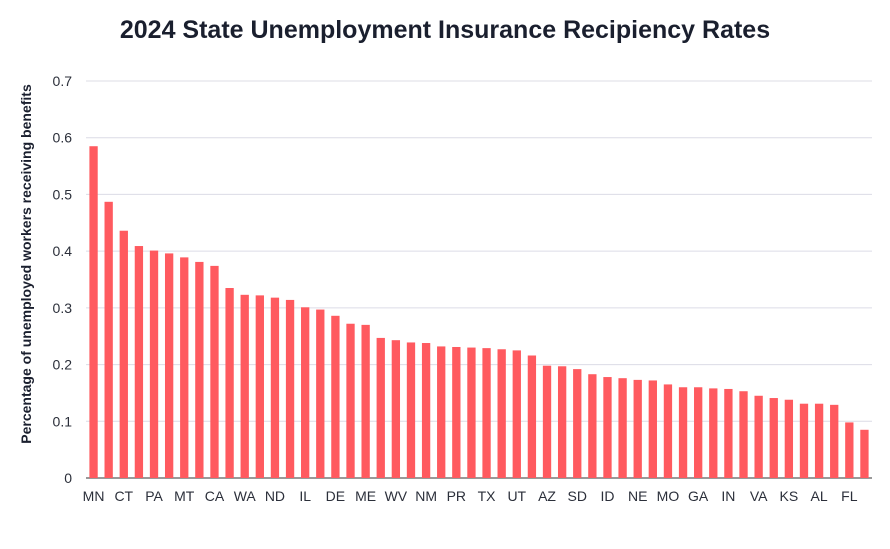  I want to click on y-tick-label: 0.6, so click(63, 138).